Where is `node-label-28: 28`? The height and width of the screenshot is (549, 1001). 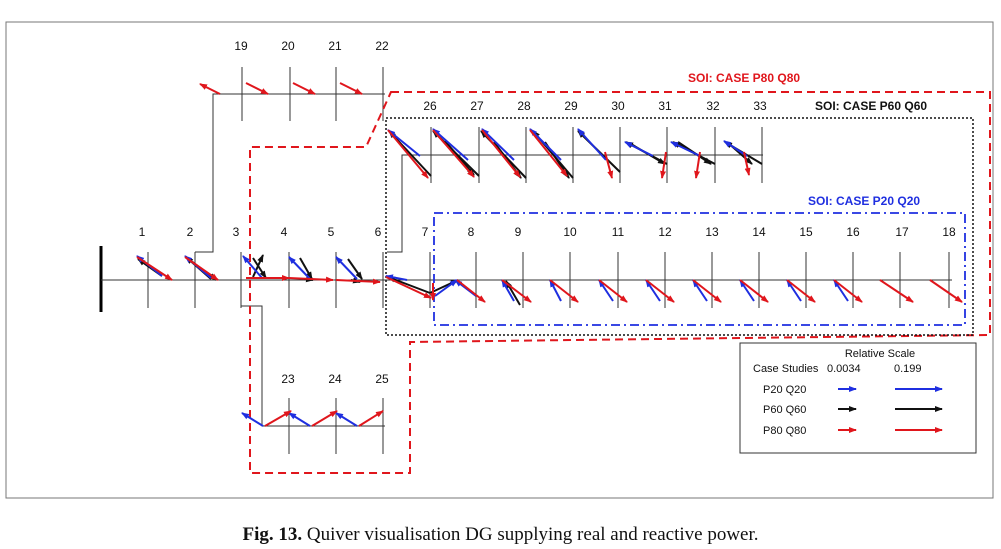 node-label-28: 28 is located at coordinates (524, 106).